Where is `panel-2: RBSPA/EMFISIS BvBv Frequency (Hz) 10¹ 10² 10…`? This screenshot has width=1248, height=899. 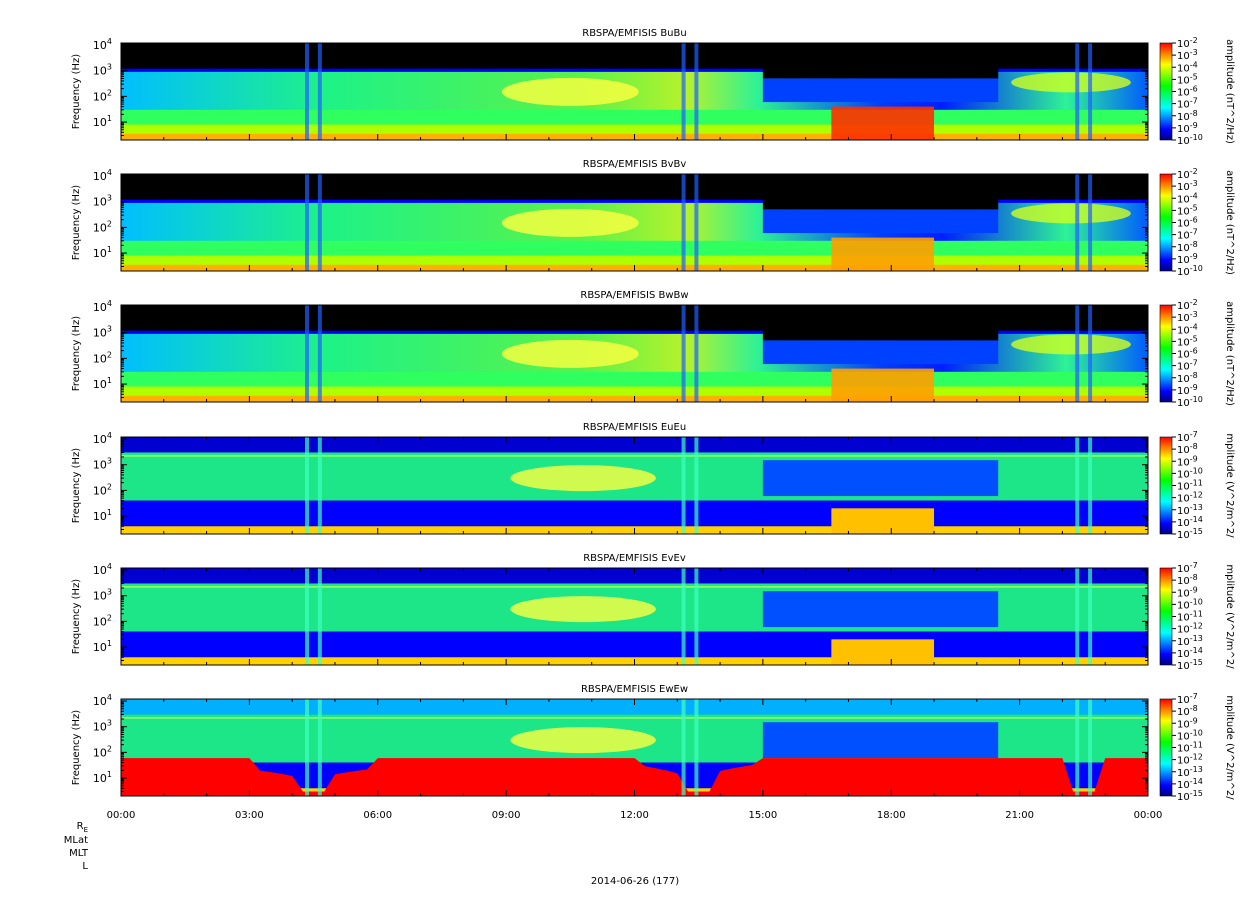
panel-2: RBSPA/EMFISIS BvBv Frequency (Hz) 10¹ 10² 10… is located at coordinates (653, 218).